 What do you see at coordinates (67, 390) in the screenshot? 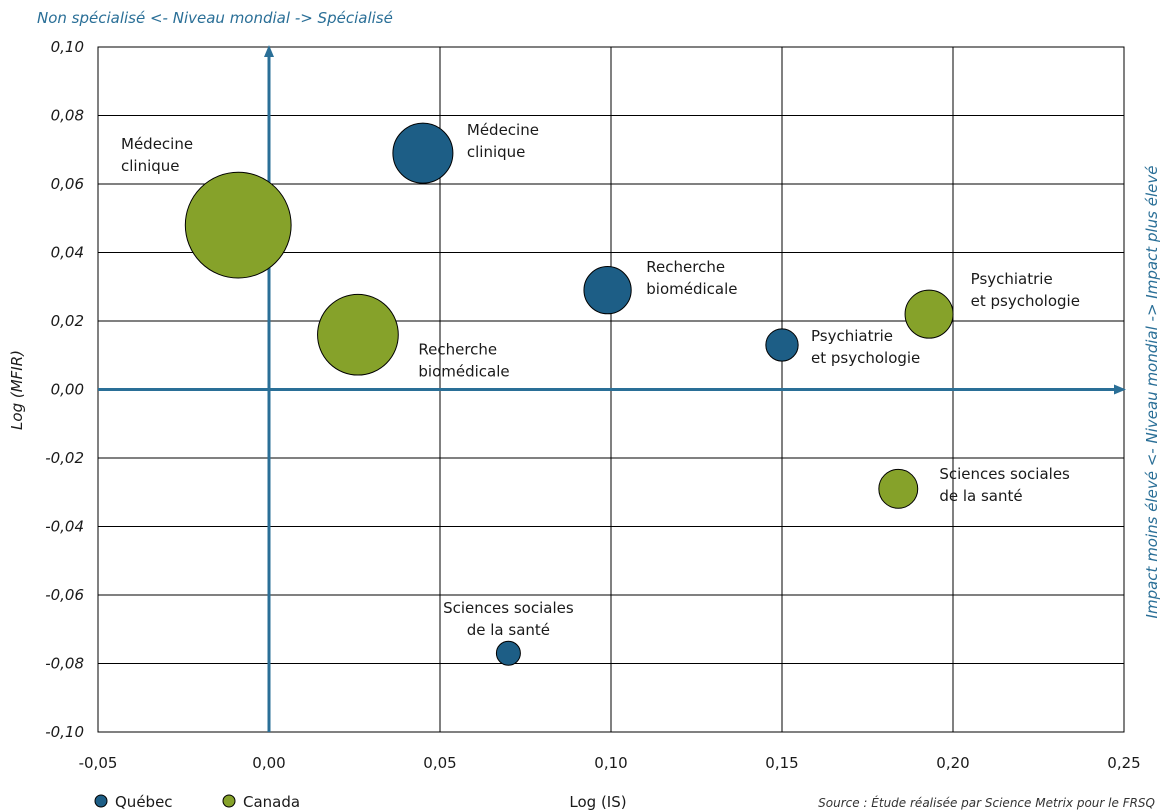
I see `y-tick-label: 0,00` at bounding box center [67, 390].